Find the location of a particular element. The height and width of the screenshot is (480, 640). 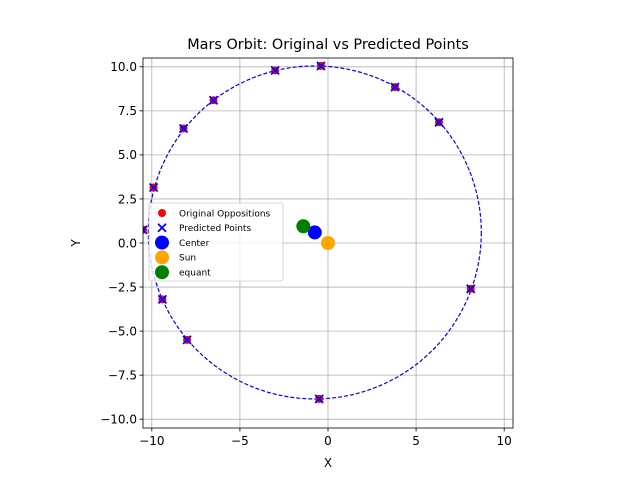

legend-box is located at coordinates (216, 242).